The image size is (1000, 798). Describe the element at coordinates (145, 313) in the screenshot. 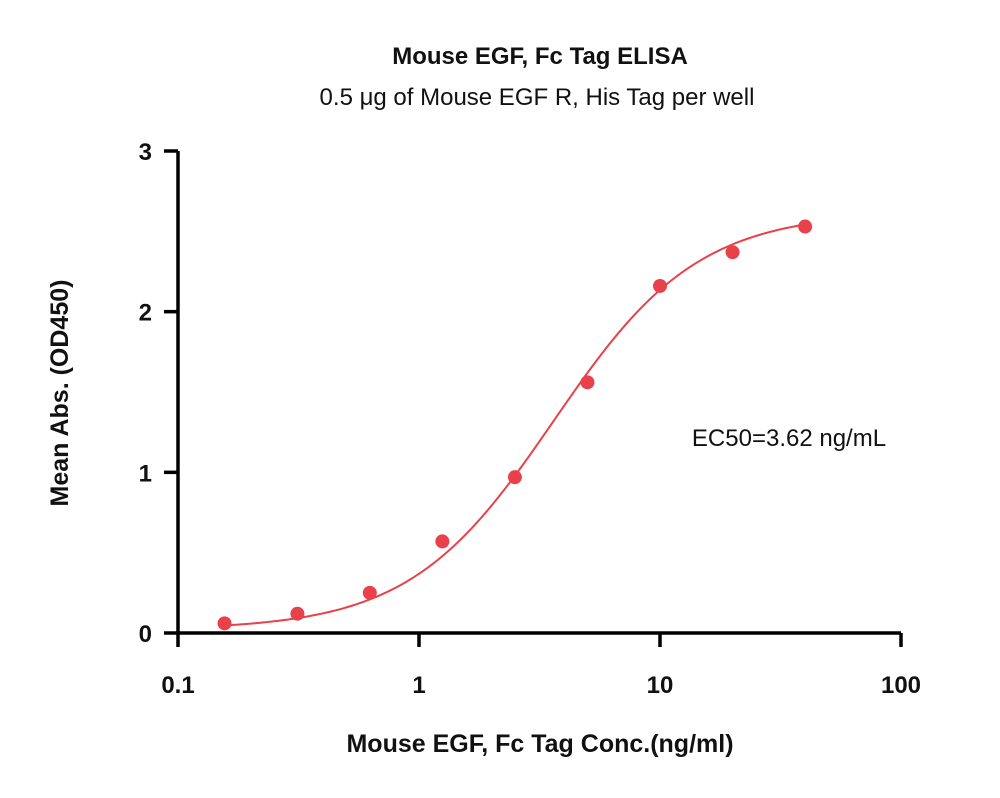

I see `y-tick-label: 2` at that location.